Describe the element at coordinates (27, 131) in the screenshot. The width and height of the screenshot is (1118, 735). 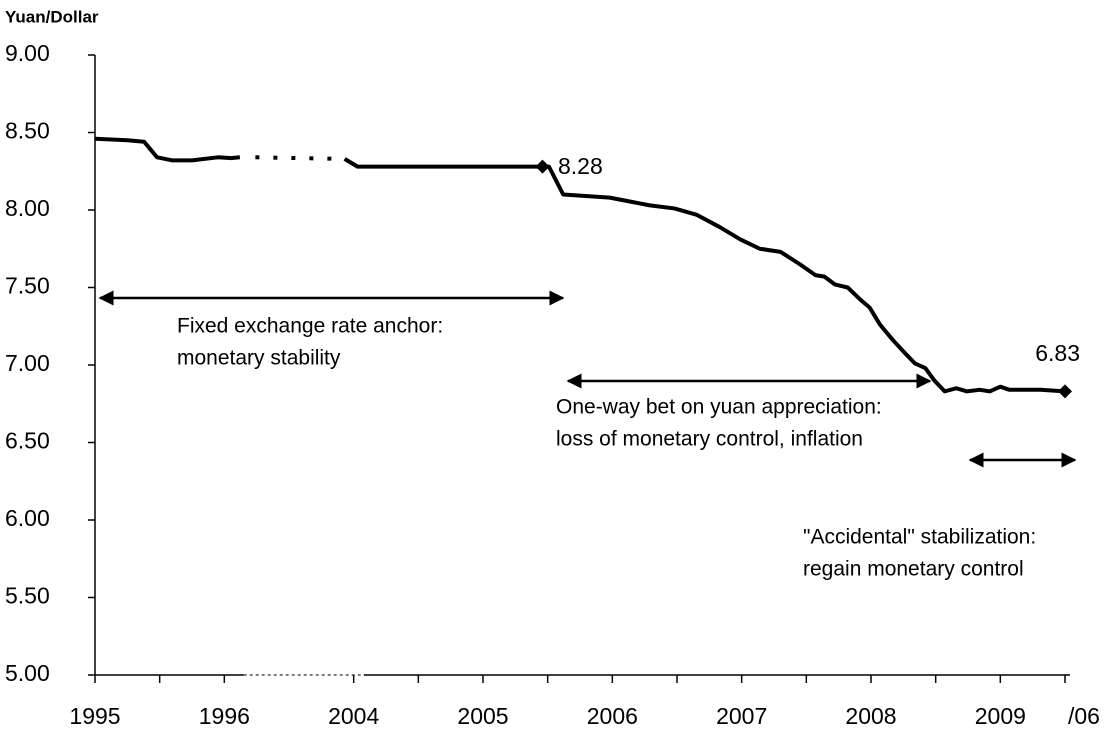
I see `y-tick-label: 8.50` at that location.